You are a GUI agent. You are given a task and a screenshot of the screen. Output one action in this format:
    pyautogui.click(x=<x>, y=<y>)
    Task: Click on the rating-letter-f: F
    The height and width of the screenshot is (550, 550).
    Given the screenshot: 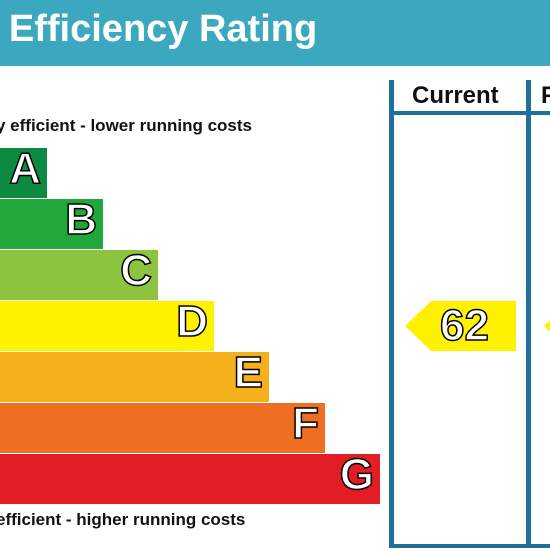 What is the action you would take?
    pyautogui.click(x=305, y=423)
    